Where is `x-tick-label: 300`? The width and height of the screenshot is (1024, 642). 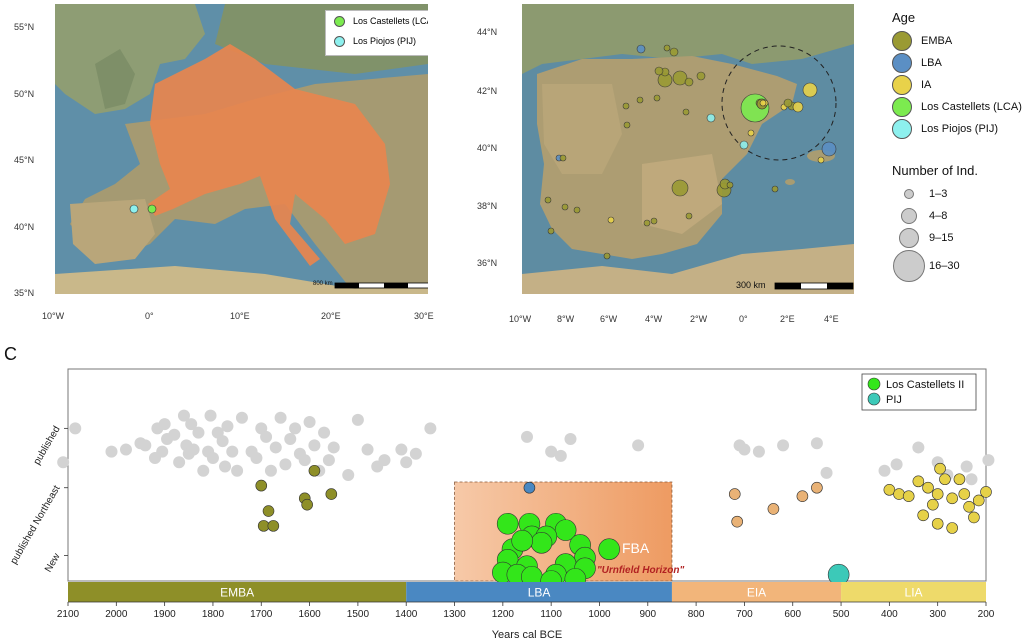
x-tick-label: 300 is located at coordinates (937, 614).